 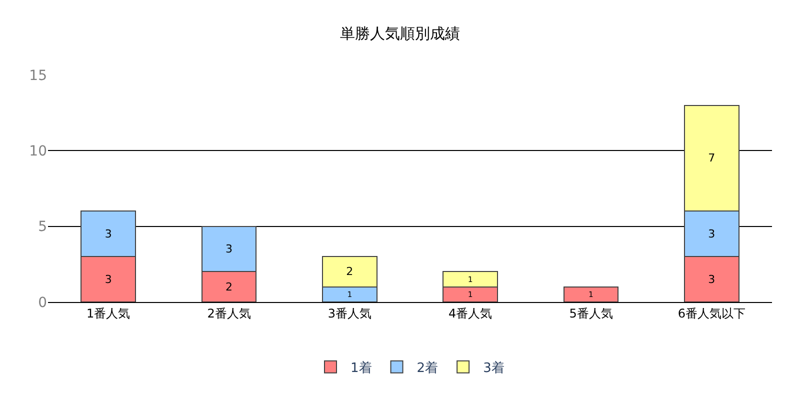 What do you see at coordinates (470, 313) in the screenshot?
I see `x-tick-label: 4番人気` at bounding box center [470, 313].